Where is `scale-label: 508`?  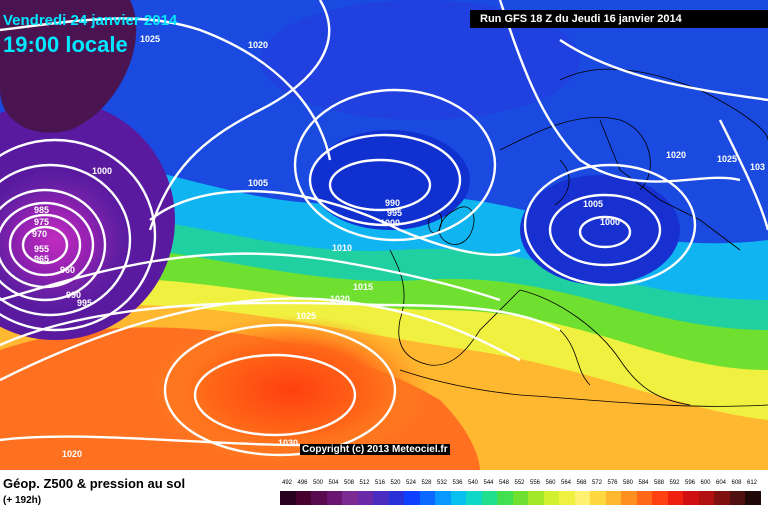 scale-label: 508 is located at coordinates (349, 483).